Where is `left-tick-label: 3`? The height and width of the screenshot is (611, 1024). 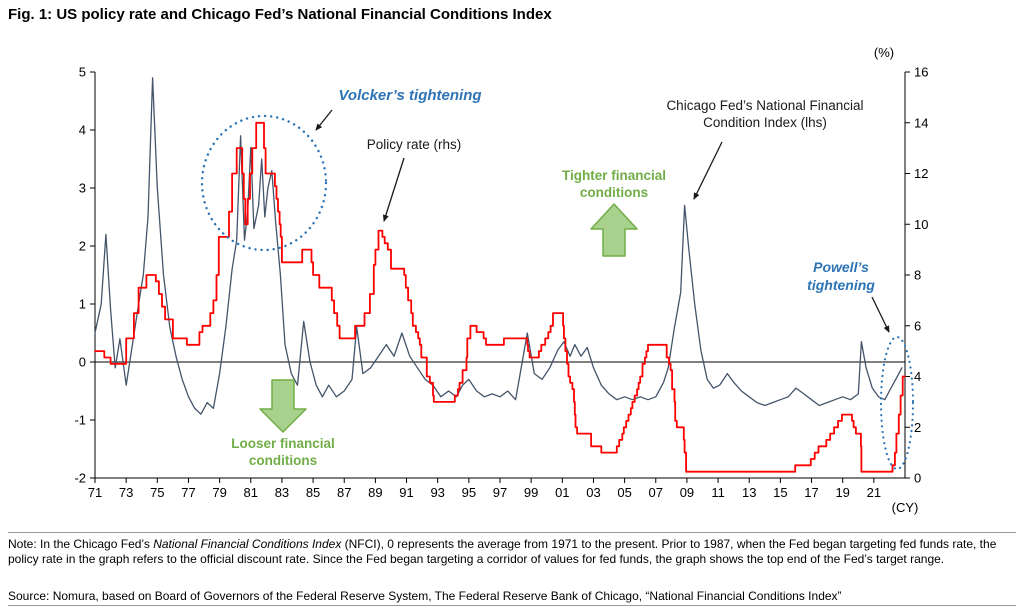
left-tick-label: 3 is located at coordinates (82, 188).